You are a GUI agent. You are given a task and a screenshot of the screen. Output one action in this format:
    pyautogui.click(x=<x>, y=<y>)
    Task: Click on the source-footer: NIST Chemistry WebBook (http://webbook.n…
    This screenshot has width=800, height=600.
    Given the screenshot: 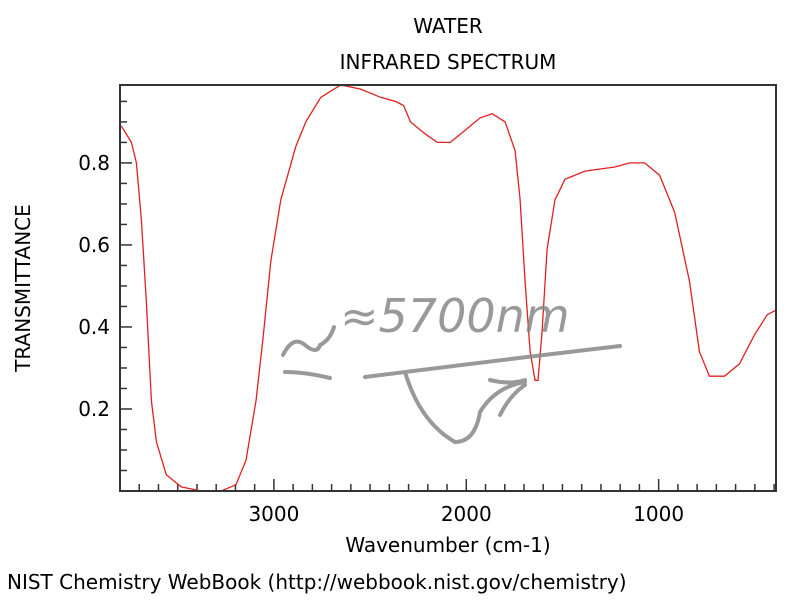 What is the action you would take?
    pyautogui.click(x=317, y=582)
    